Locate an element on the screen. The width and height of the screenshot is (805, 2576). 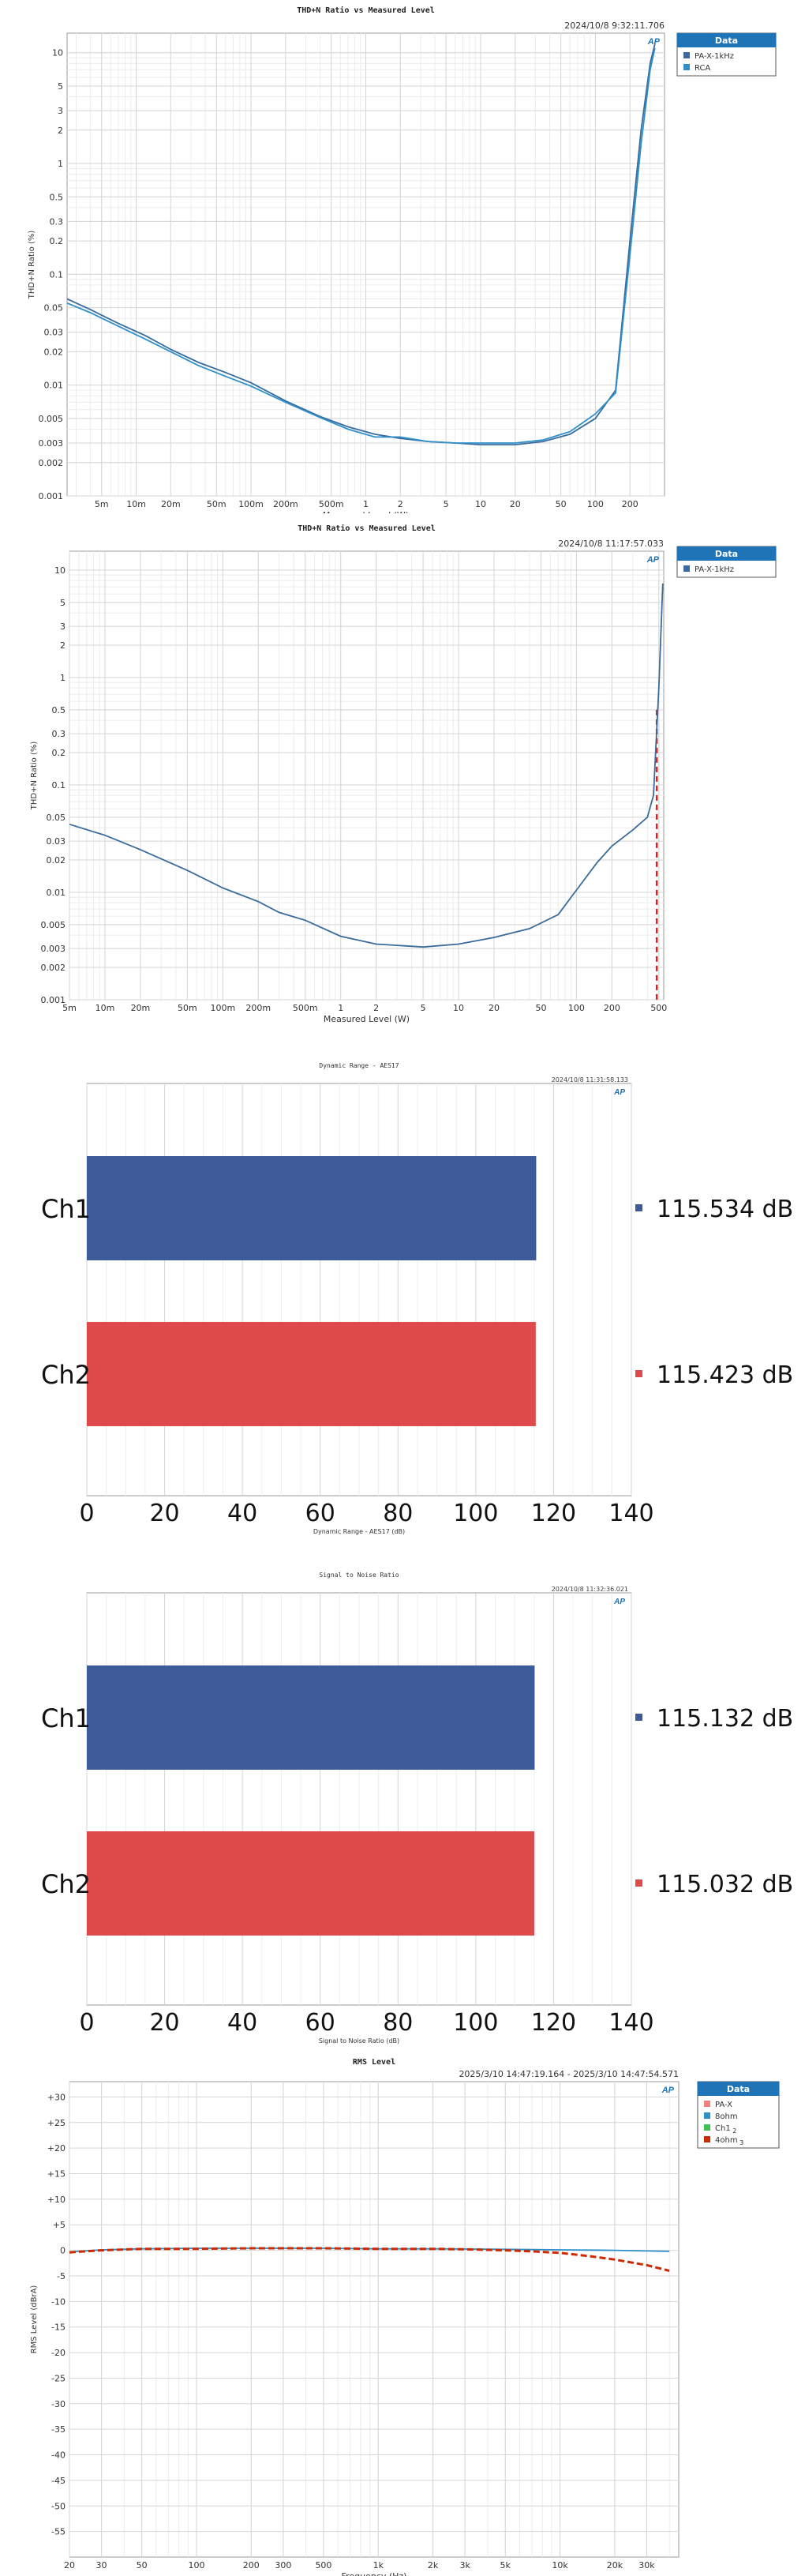
y-tick-label: 1 is located at coordinates (63, 678).